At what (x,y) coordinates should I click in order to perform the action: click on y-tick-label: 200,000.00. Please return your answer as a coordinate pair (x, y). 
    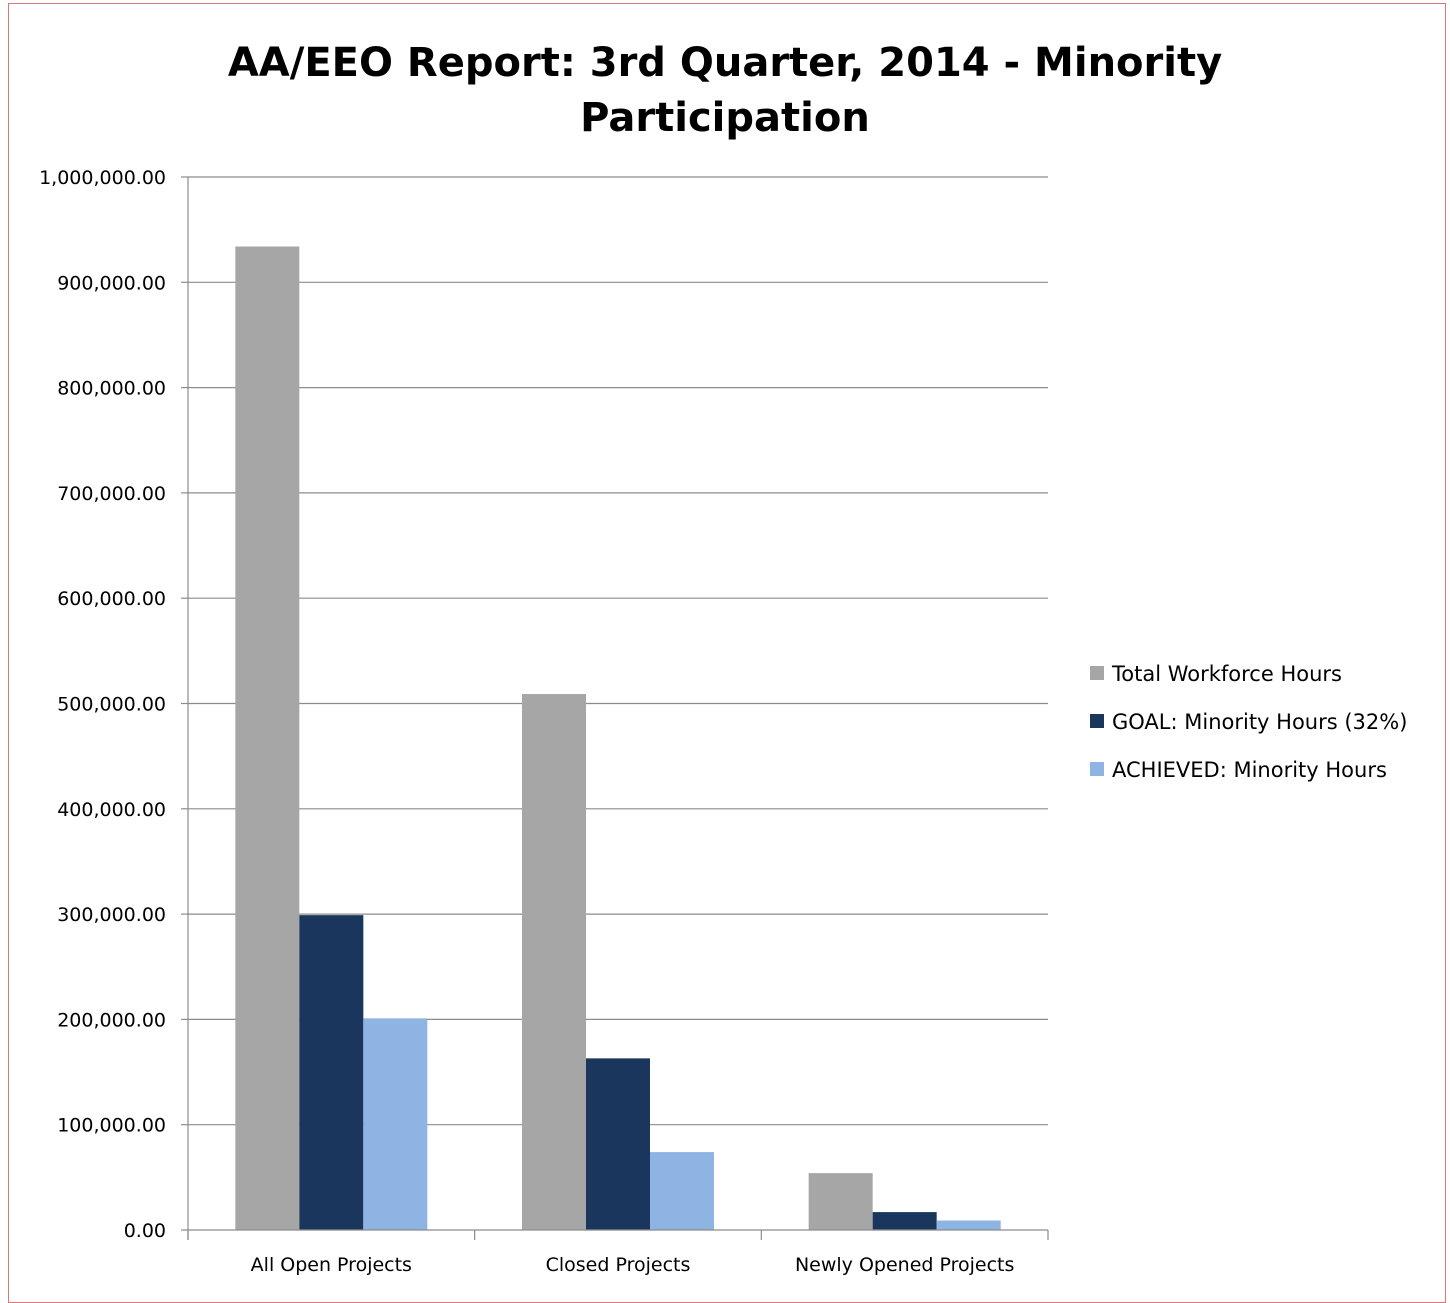
    Looking at the image, I should click on (111, 1020).